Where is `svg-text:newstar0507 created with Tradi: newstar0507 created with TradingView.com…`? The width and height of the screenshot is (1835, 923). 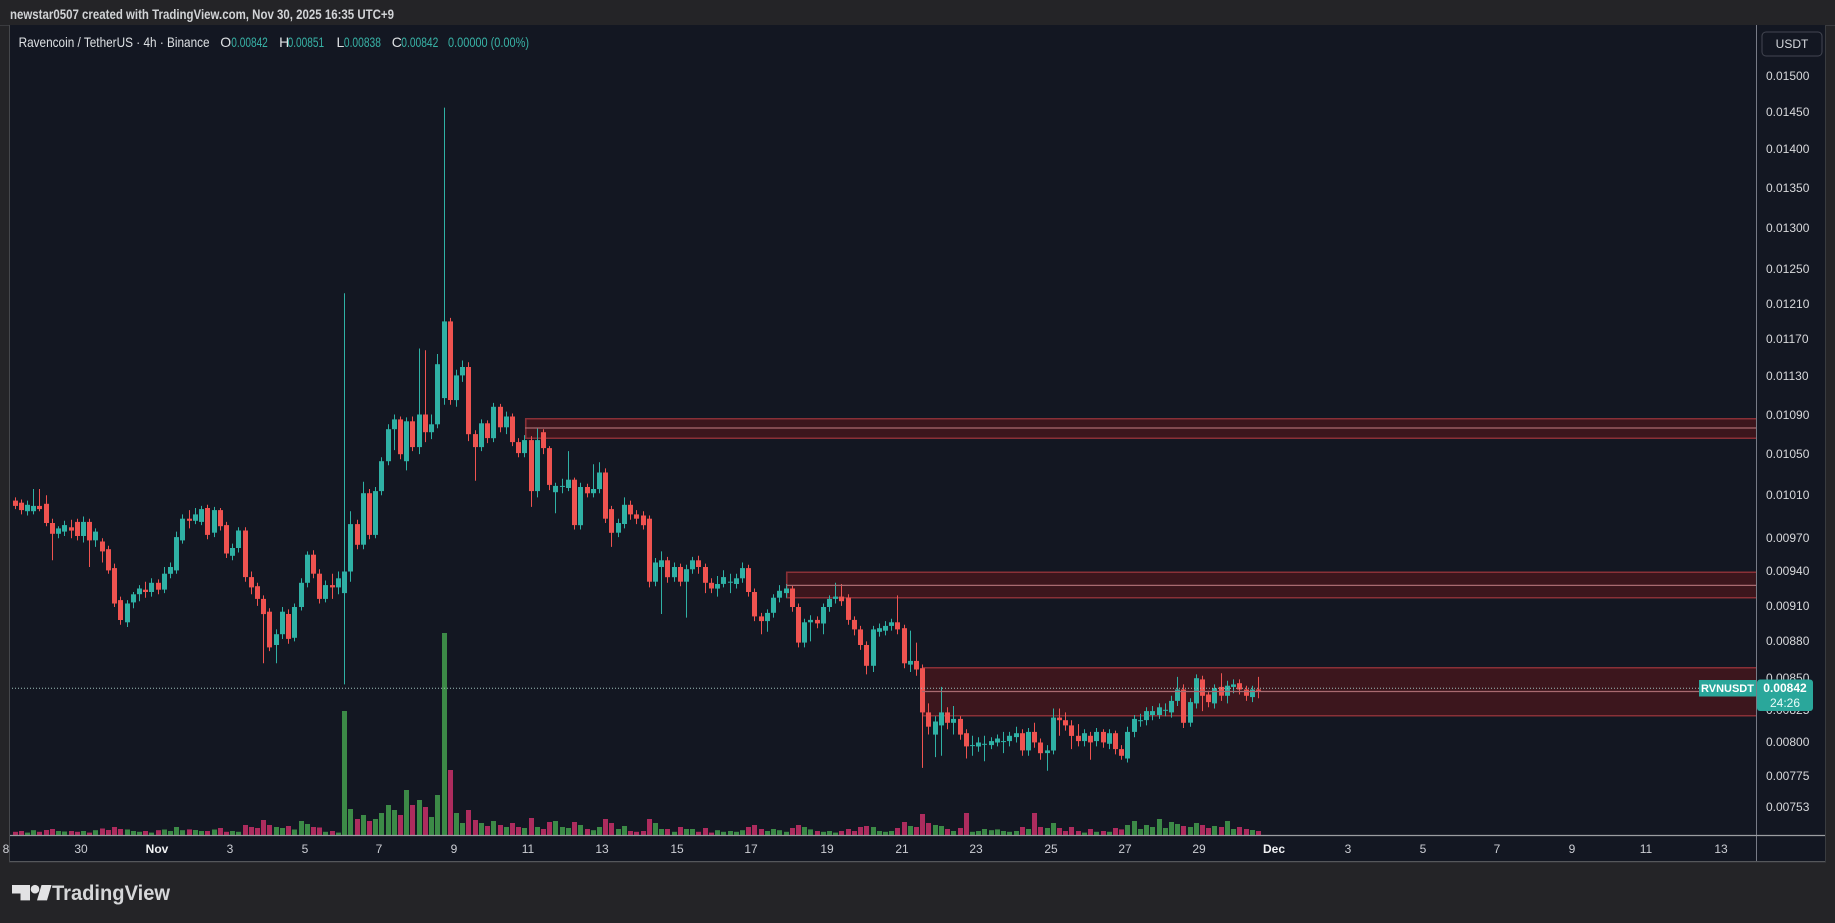 svg-text:newstar0507 created with Tradi: newstar0507 created with TradingView.com… is located at coordinates (202, 14).